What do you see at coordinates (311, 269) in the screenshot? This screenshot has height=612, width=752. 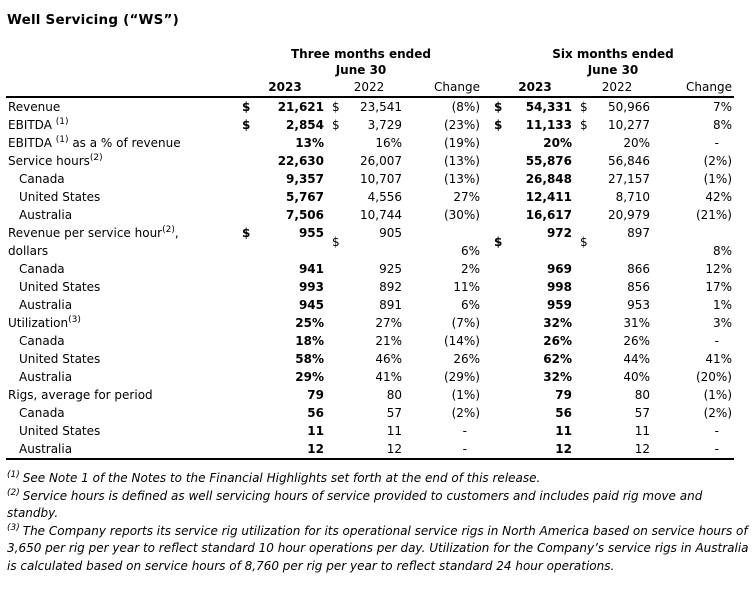 I see `value-cell: 941` at bounding box center [311, 269].